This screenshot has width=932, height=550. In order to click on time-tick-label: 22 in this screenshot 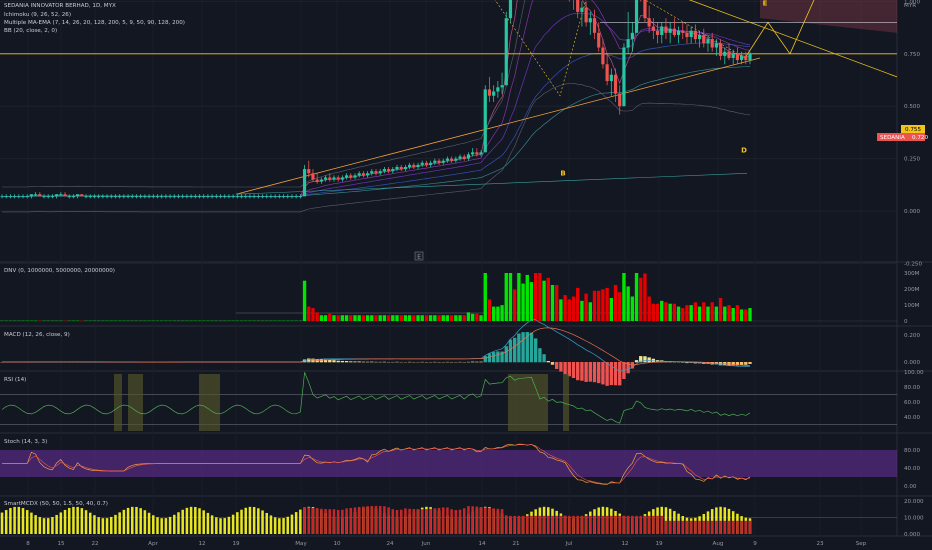, I will do `click(94, 544)`.